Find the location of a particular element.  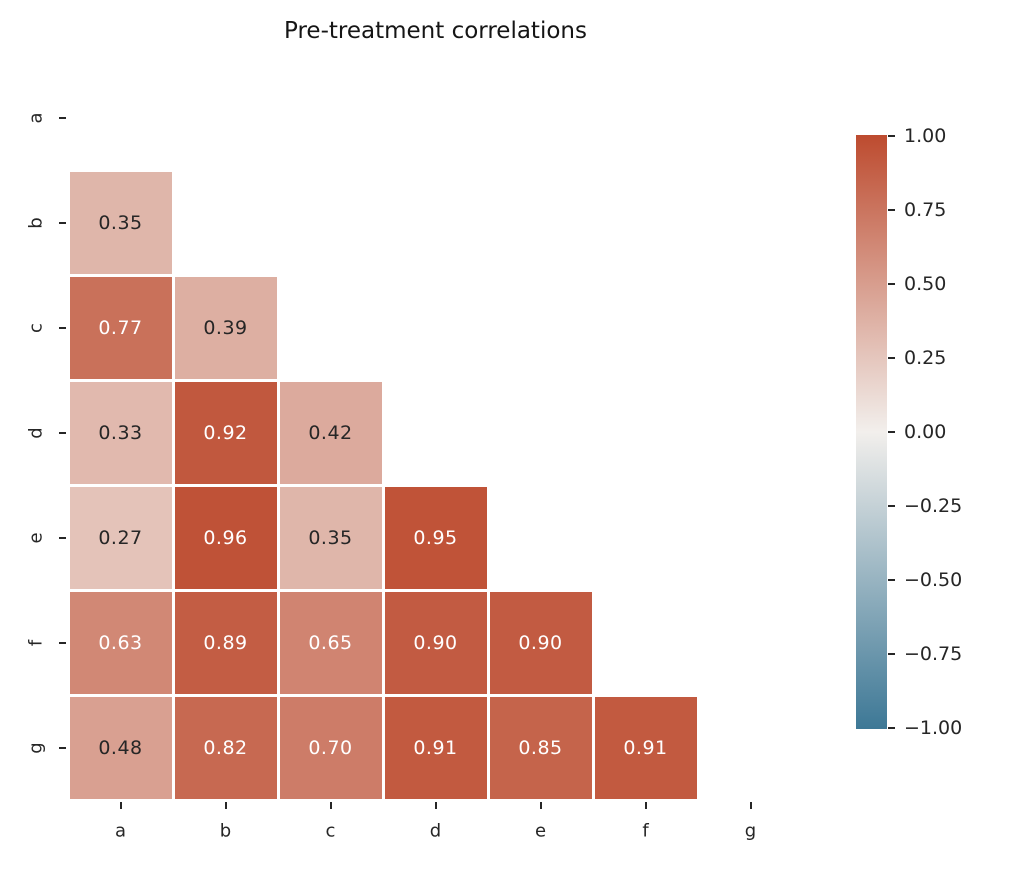

y-tick-label: a is located at coordinates (36, 117).